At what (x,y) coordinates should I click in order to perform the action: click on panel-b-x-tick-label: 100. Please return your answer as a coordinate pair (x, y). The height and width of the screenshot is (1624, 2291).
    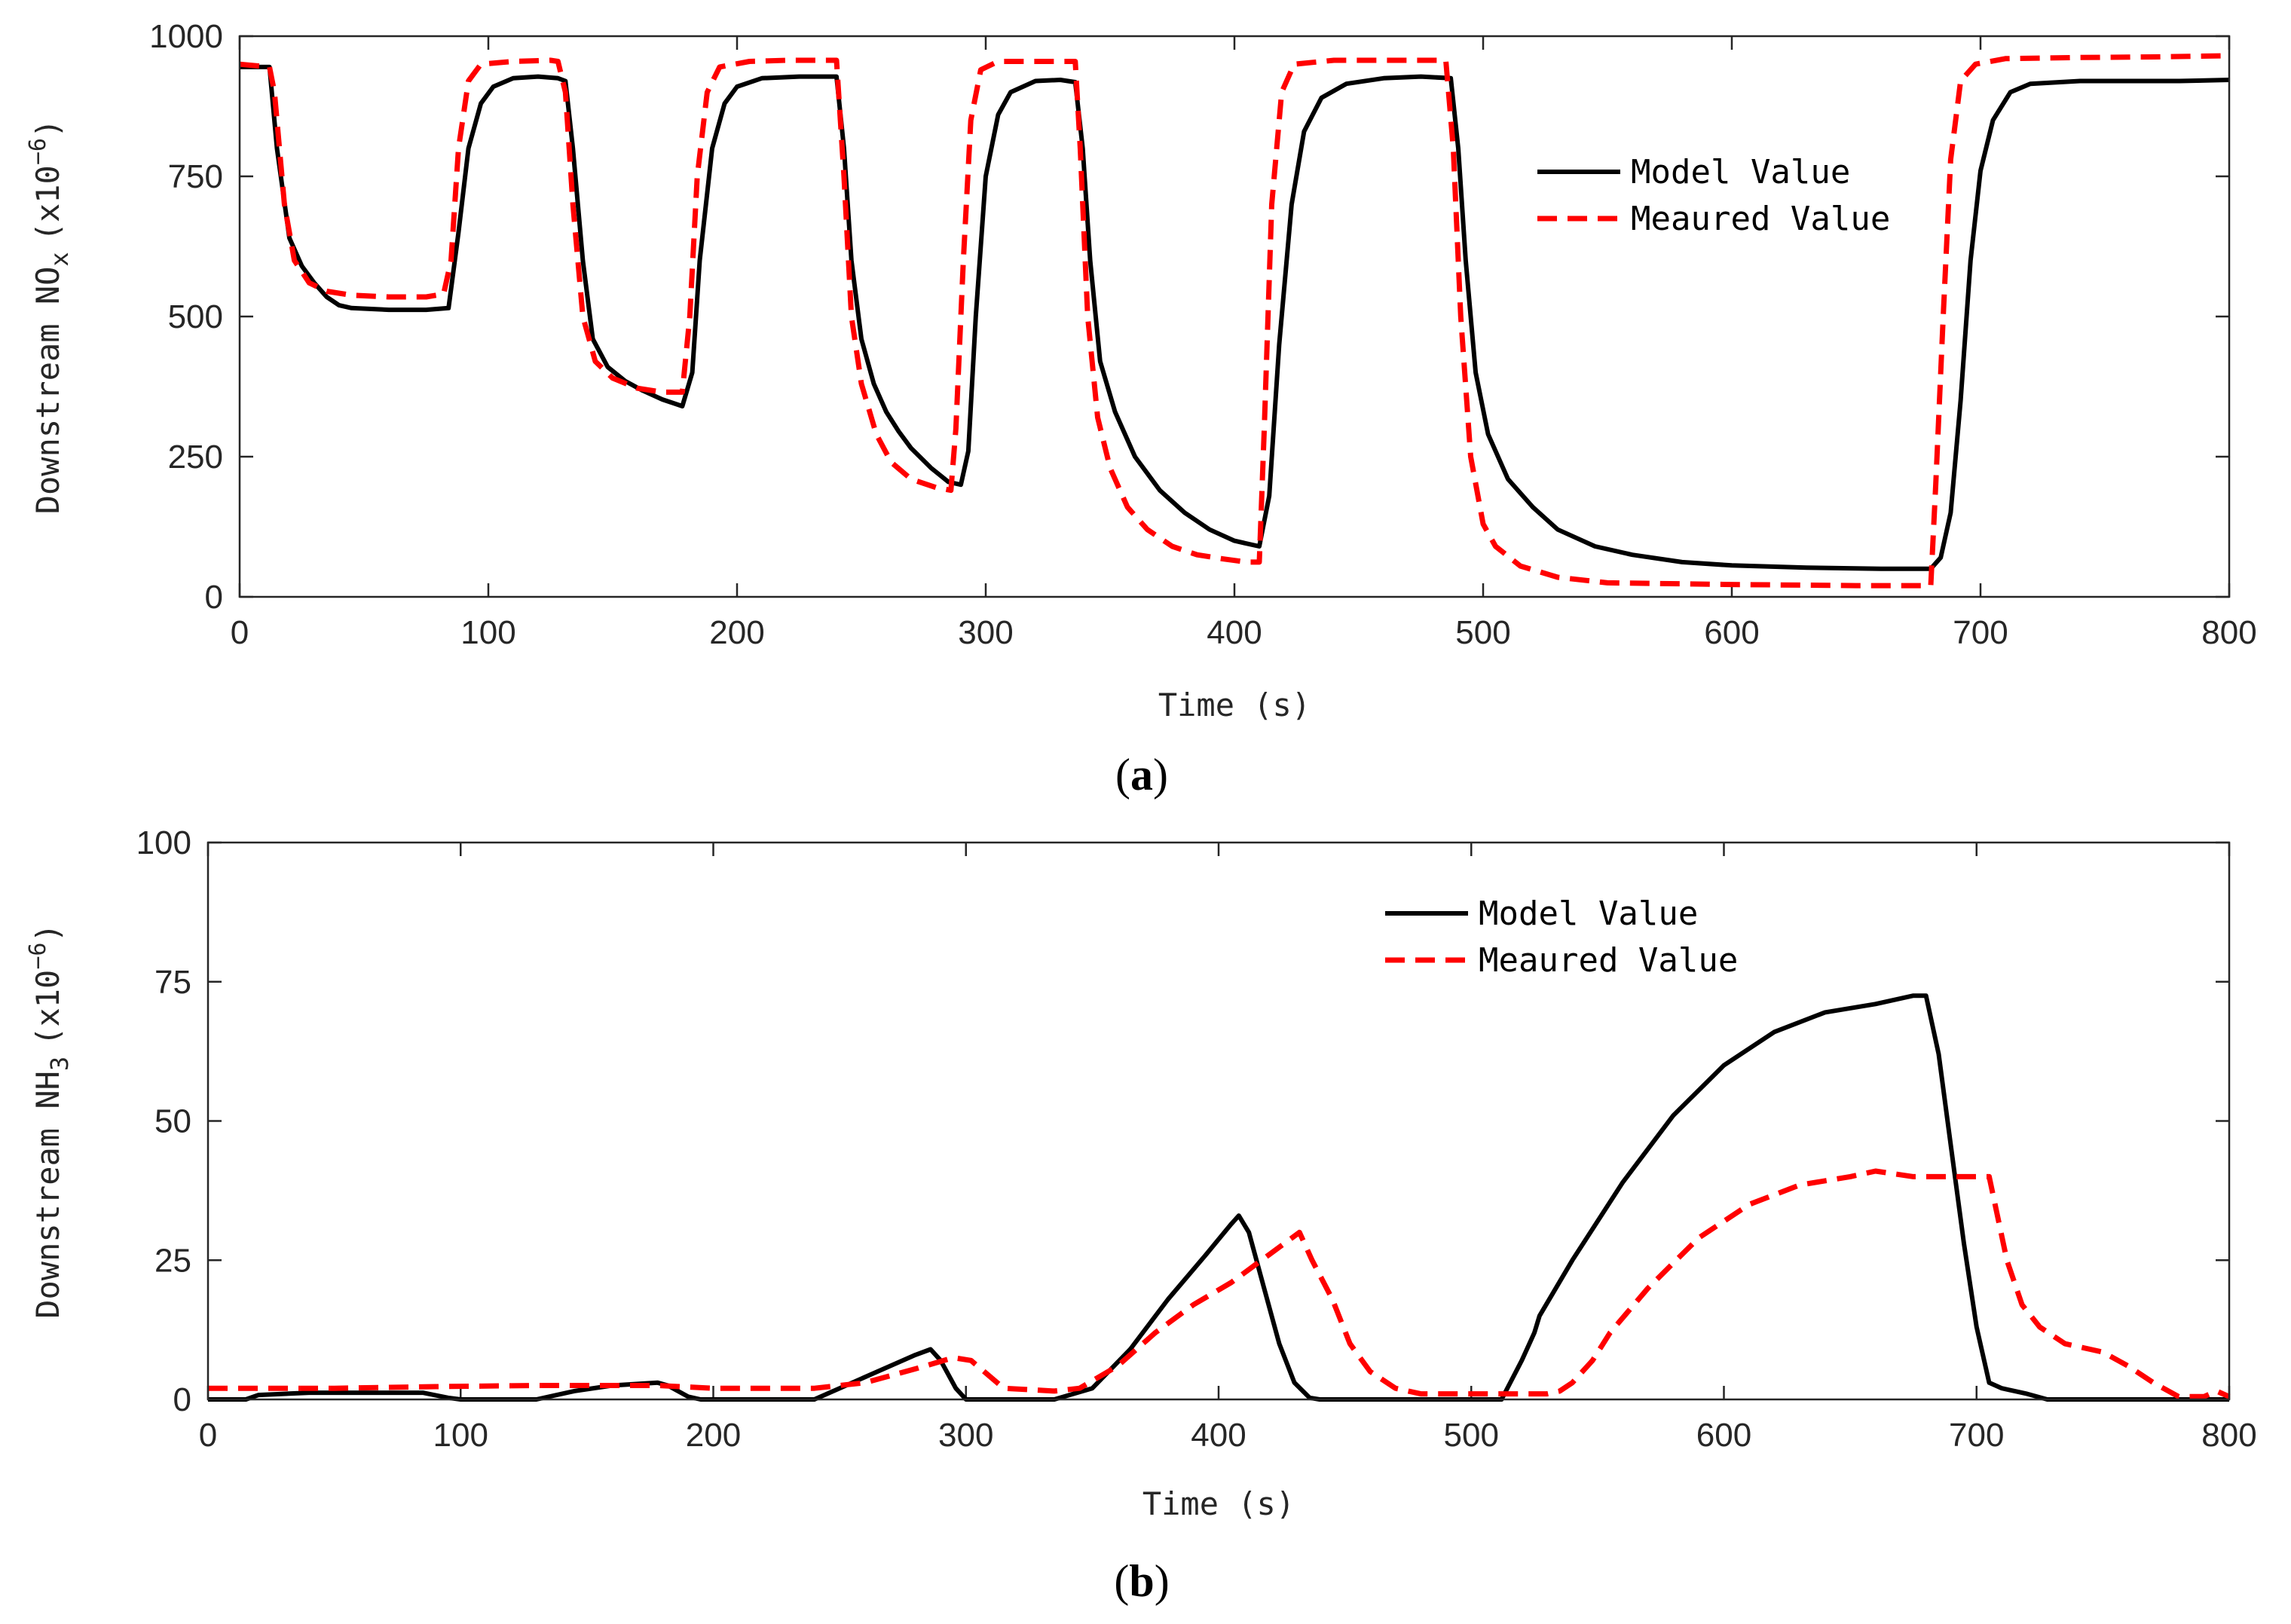
    Looking at the image, I should click on (461, 1435).